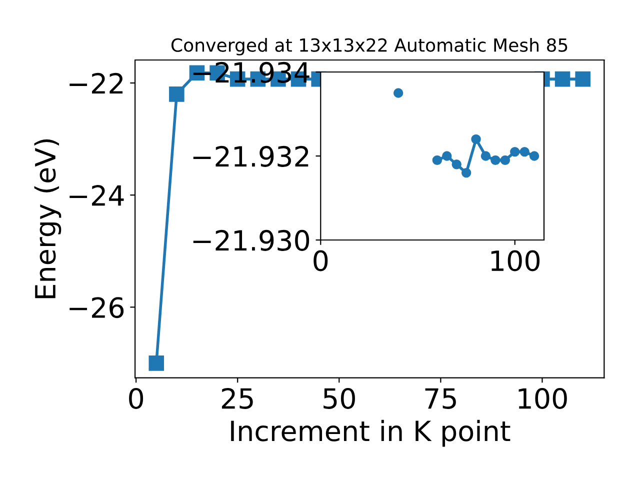  Describe the element at coordinates (97, 195) in the screenshot. I see `y-tick-label: −24` at that location.